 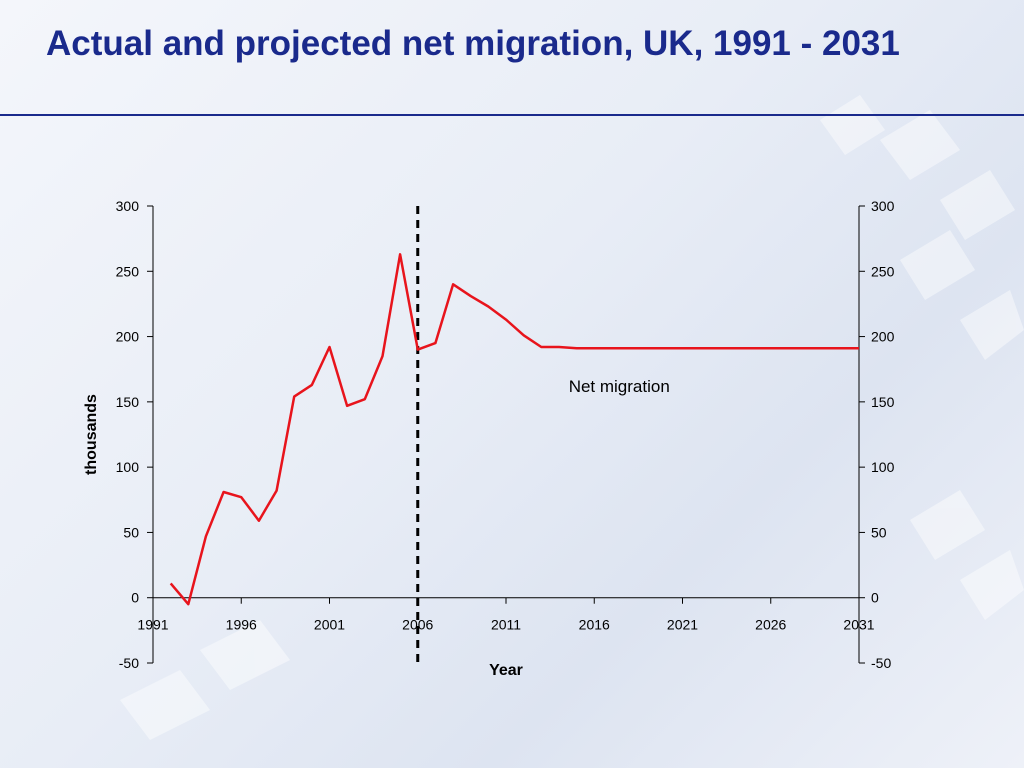 What do you see at coordinates (128, 434) in the screenshot?
I see `y-tick-labels-left: -50 0 50 100 150 200 250 300` at bounding box center [128, 434].